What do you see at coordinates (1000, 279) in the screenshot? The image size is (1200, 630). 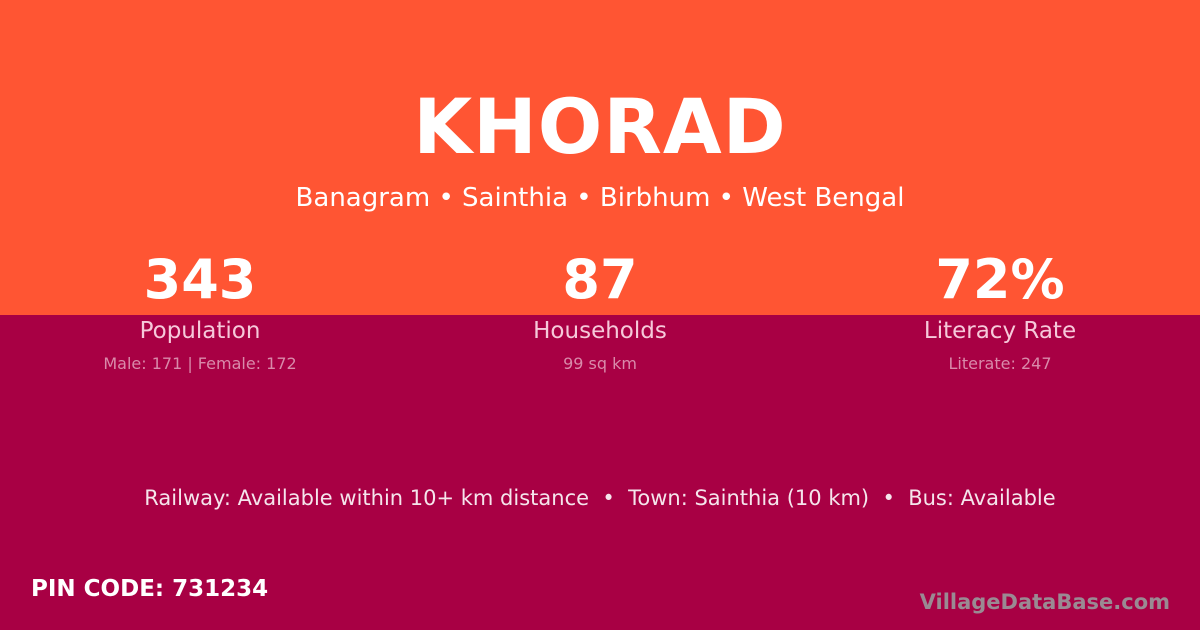 I see `stat-value: 72%` at bounding box center [1000, 279].